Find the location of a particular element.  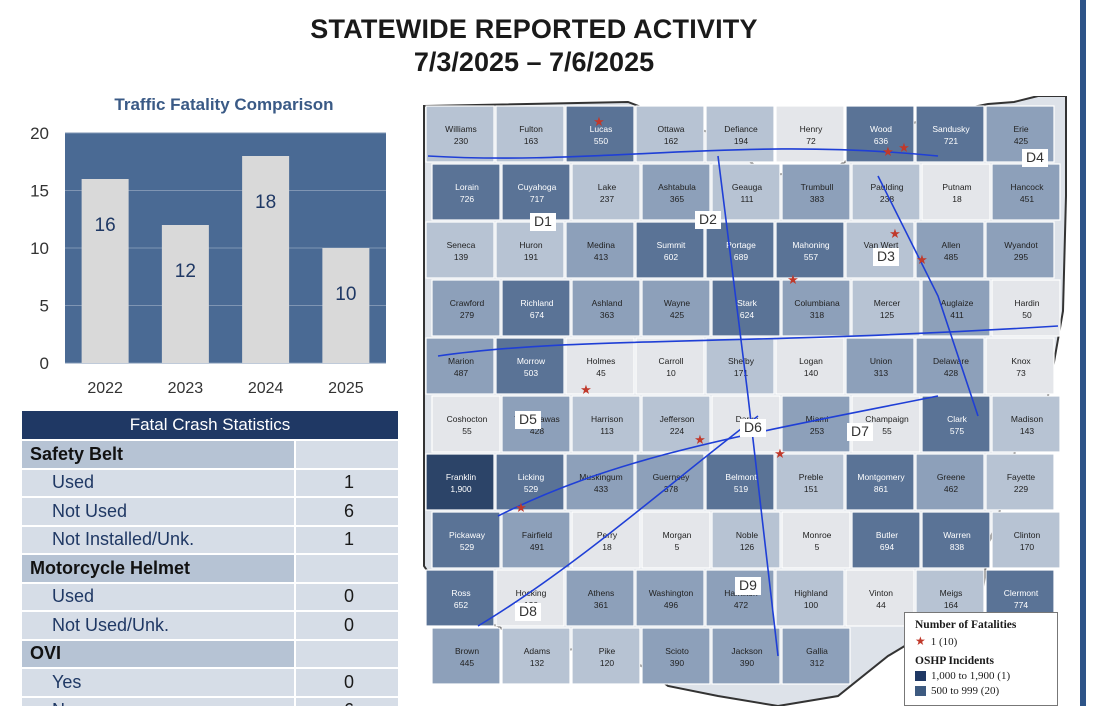

table-row: Used 0 is located at coordinates (210, 596).